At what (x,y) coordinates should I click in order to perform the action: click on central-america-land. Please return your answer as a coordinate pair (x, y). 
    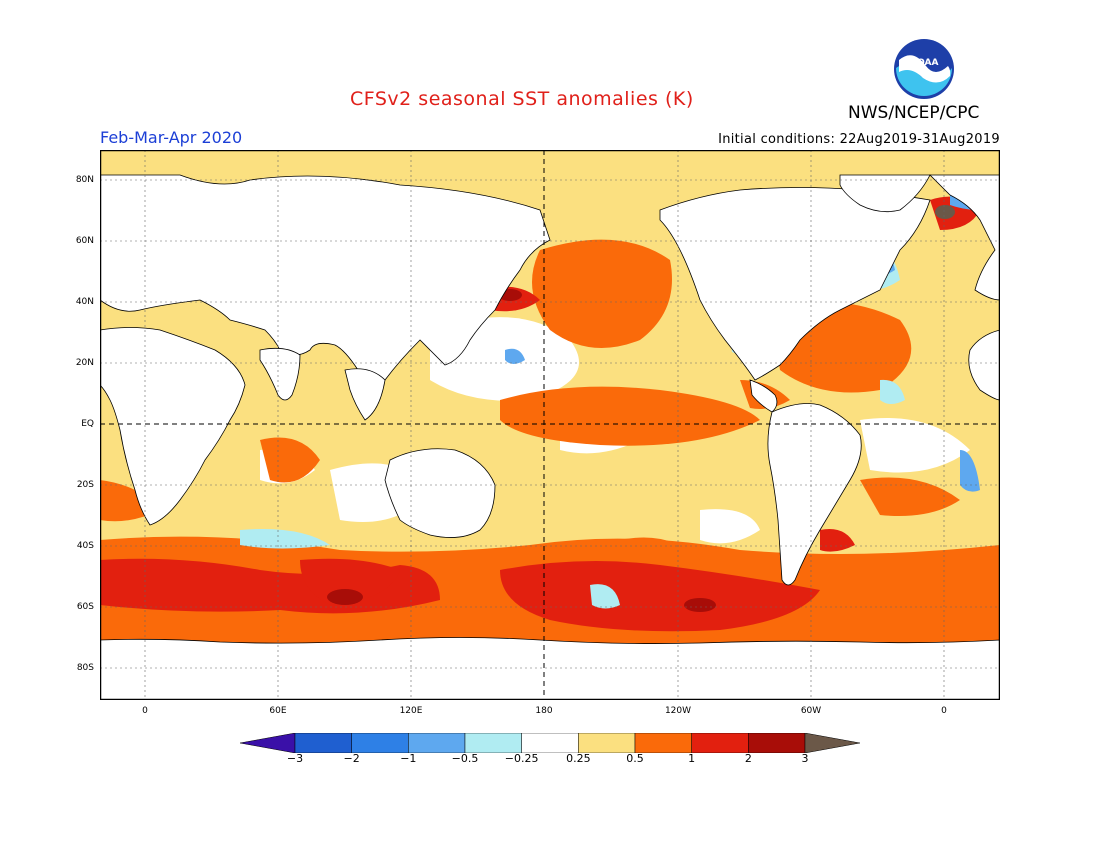
    Looking at the image, I should click on (763, 396).